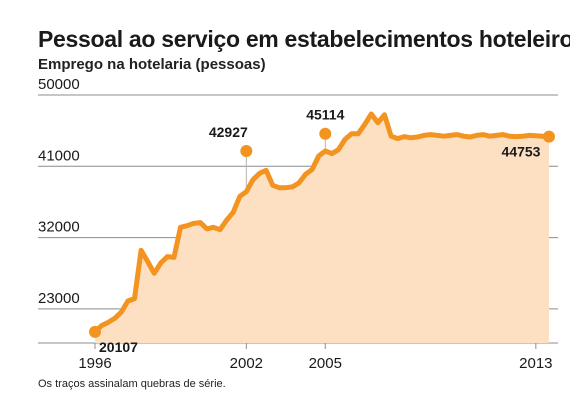 This screenshot has width=570, height=404. Describe the element at coordinates (246, 363) in the screenshot. I see `x-tick-label: 2002` at that location.